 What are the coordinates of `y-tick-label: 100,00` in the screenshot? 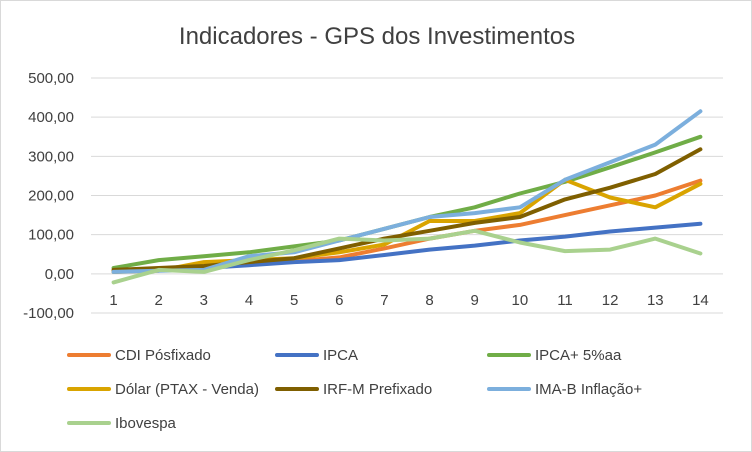 It's located at (51, 235).